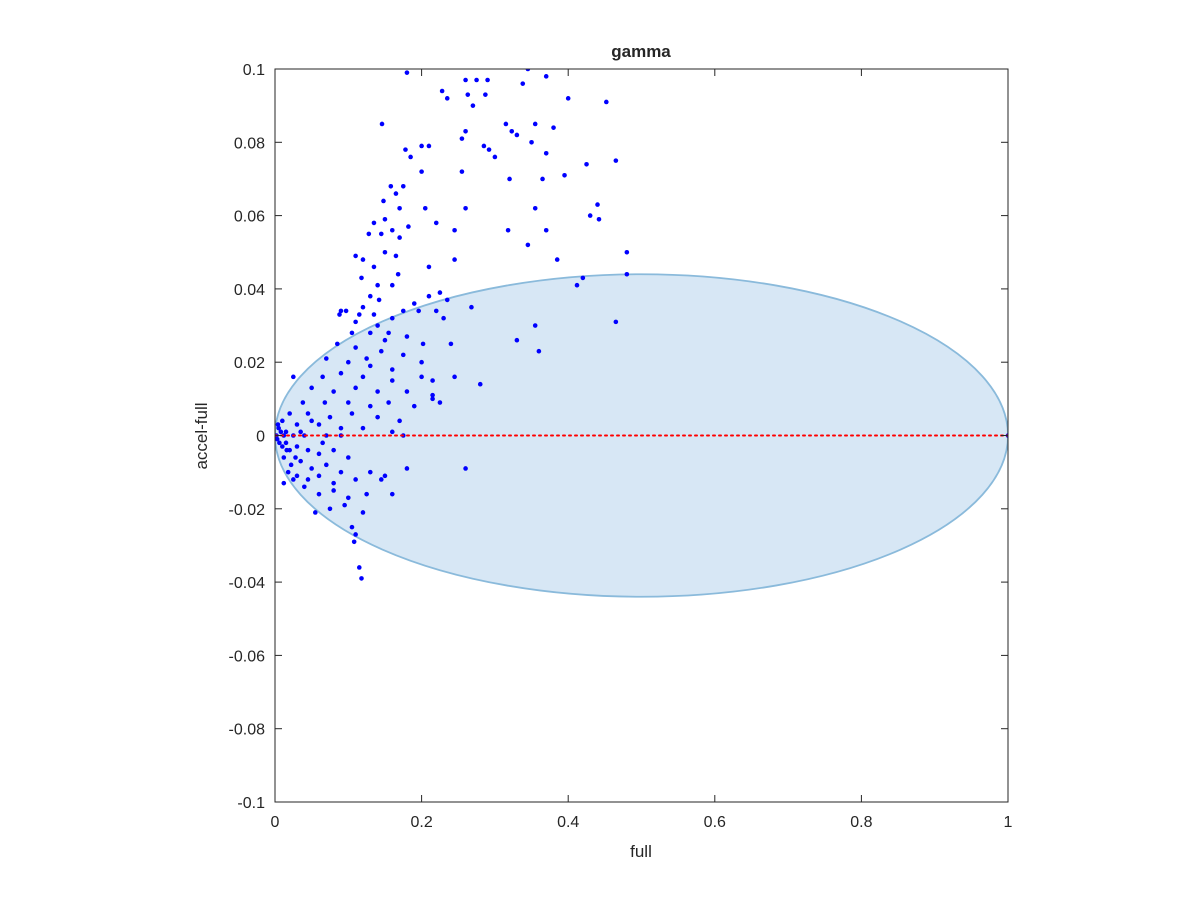 Image resolution: width=1200 pixels, height=900 pixels. What do you see at coordinates (247, 656) in the screenshot?
I see `y-tick-label: -0.06` at bounding box center [247, 656].